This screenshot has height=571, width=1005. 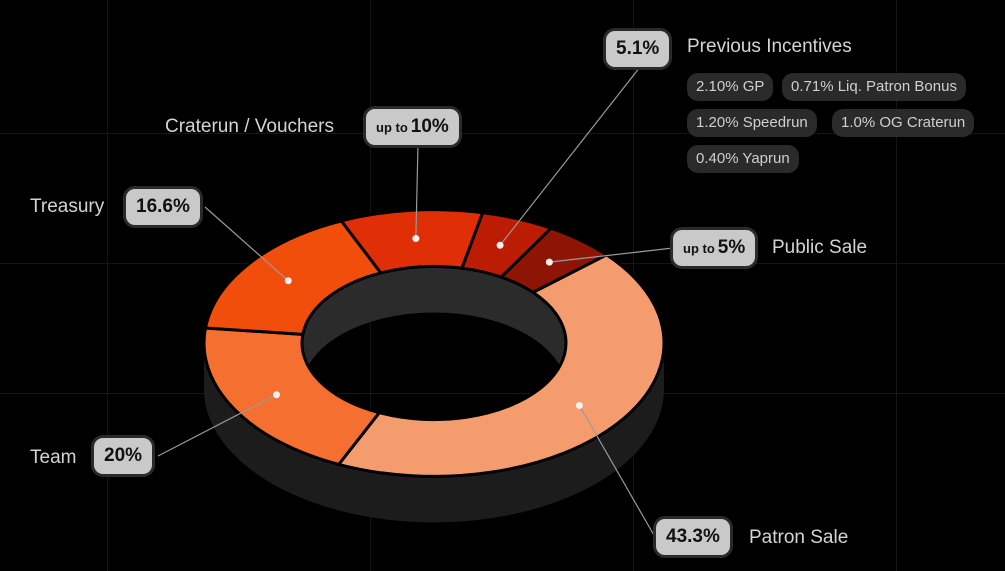 I want to click on value-previous-incentives: 5.1%, so click(x=638, y=48).